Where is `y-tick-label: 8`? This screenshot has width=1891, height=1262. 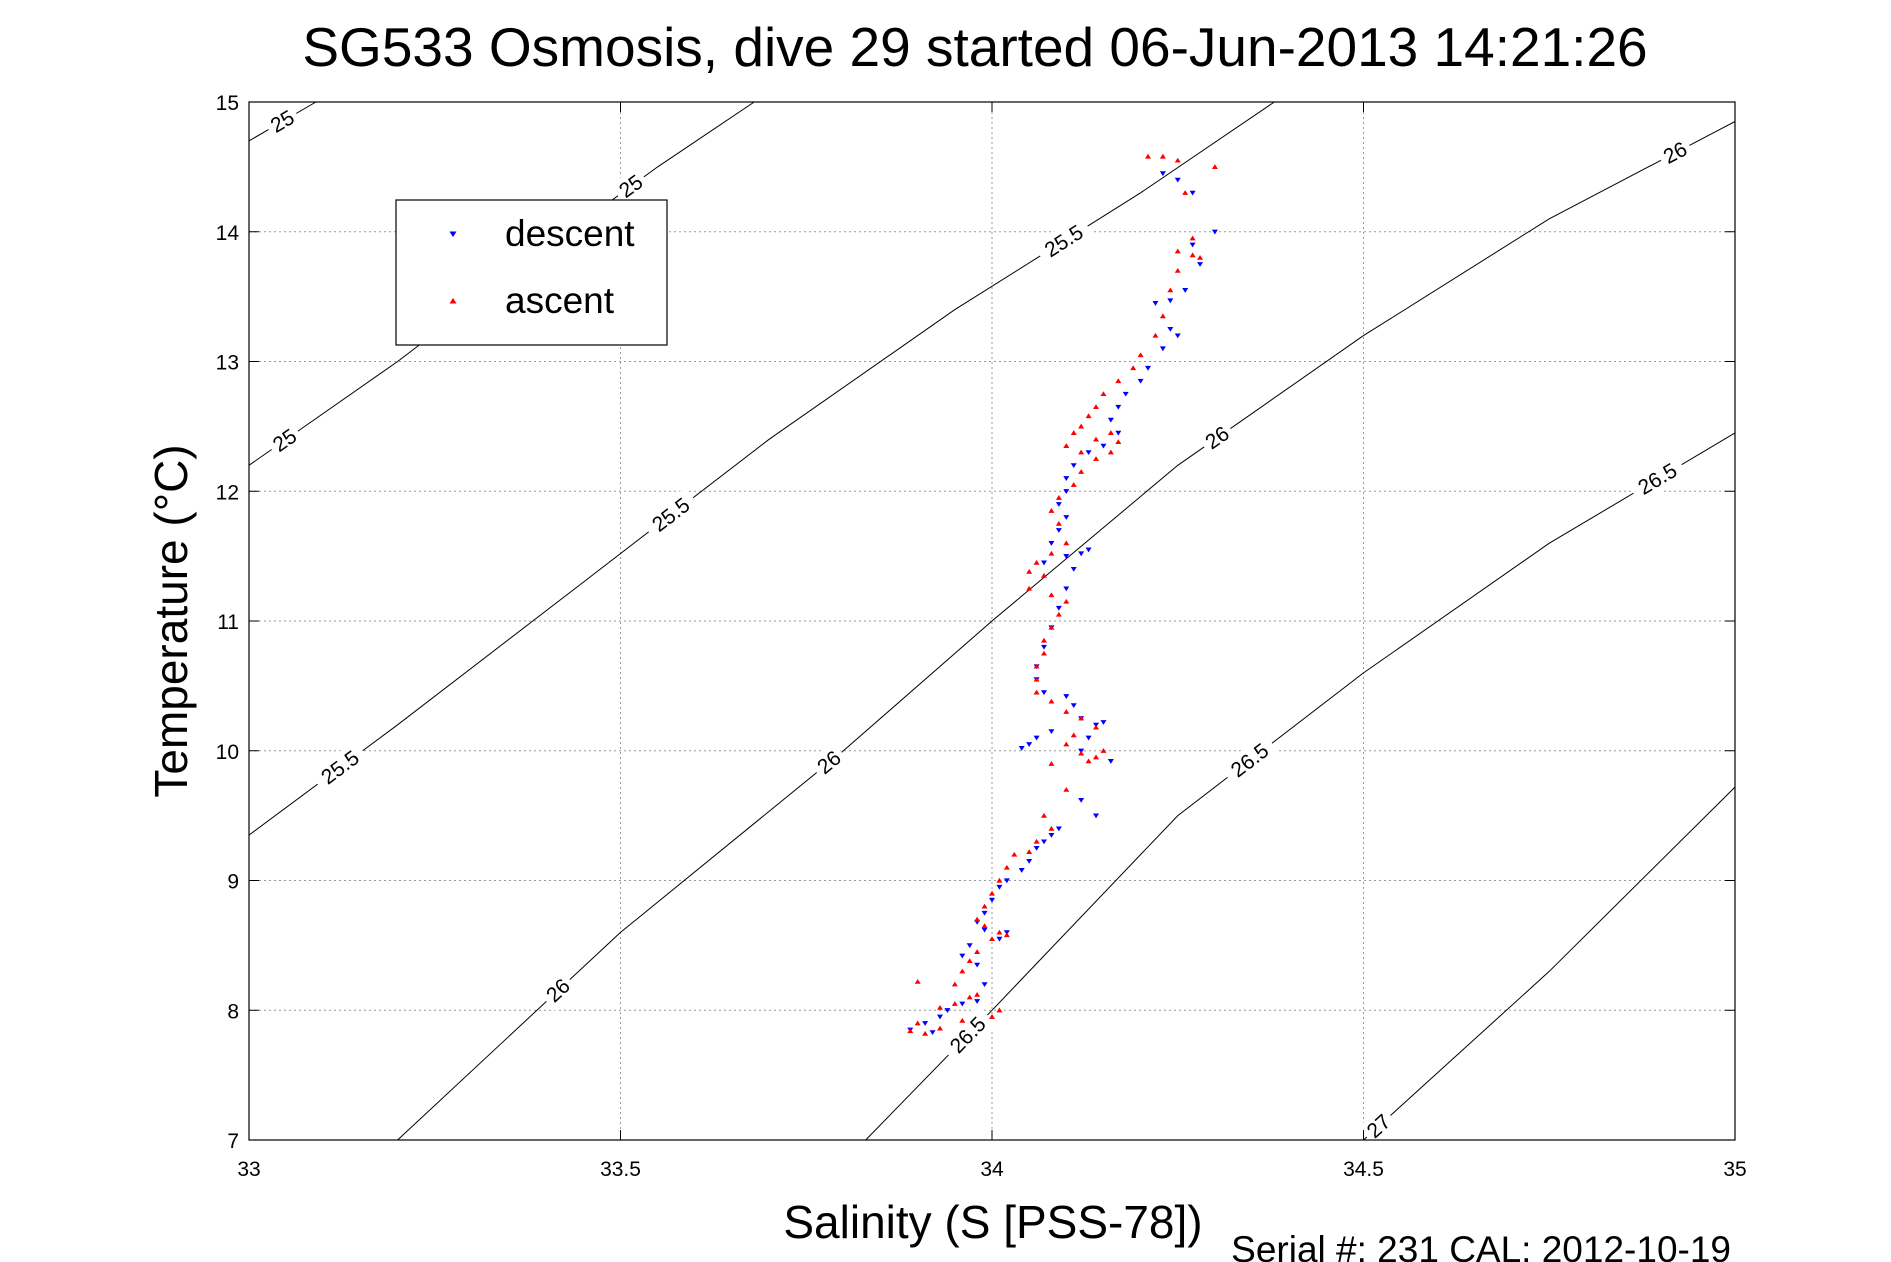
y-tick-label: 8 is located at coordinates (233, 1011).